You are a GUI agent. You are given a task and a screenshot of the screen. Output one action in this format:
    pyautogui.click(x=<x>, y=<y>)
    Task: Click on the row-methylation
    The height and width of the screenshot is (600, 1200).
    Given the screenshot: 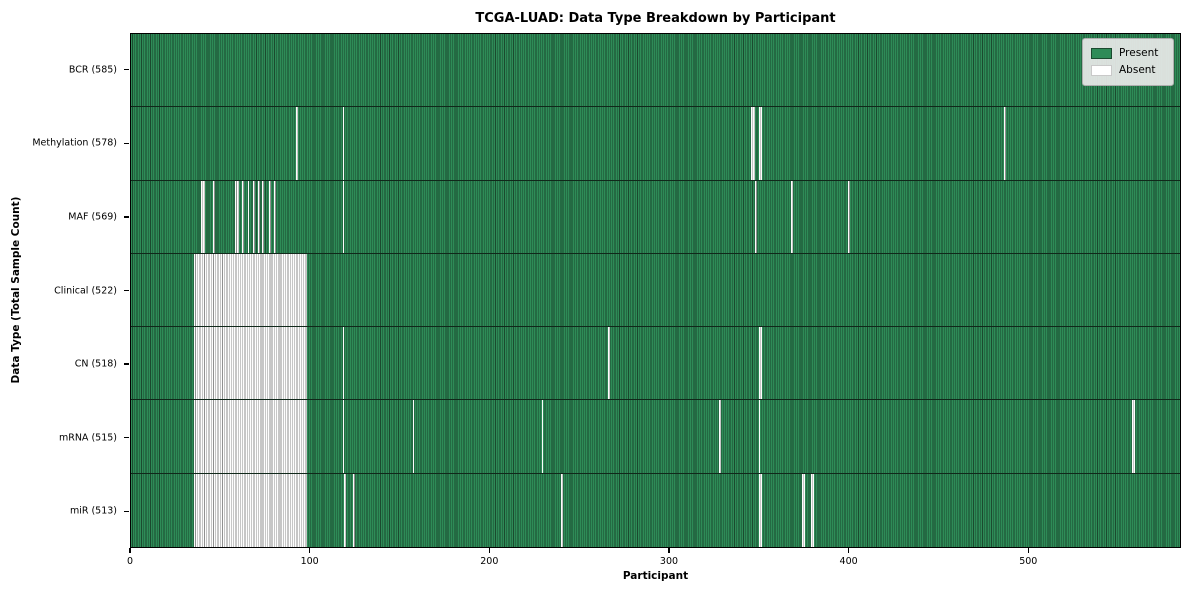 What is the action you would take?
    pyautogui.click(x=655, y=144)
    